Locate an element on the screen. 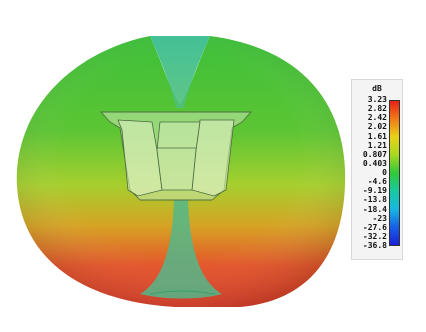  legend-unit-label: dB is located at coordinates (377, 88).